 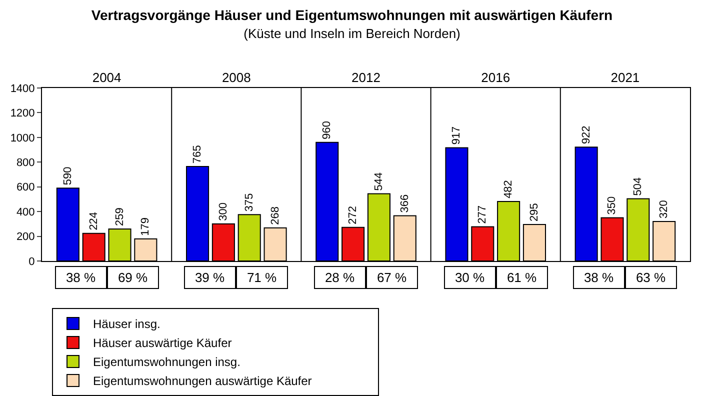 What do you see at coordinates (236, 77) in the screenshot?
I see `x-tick-label: 2008` at bounding box center [236, 77].